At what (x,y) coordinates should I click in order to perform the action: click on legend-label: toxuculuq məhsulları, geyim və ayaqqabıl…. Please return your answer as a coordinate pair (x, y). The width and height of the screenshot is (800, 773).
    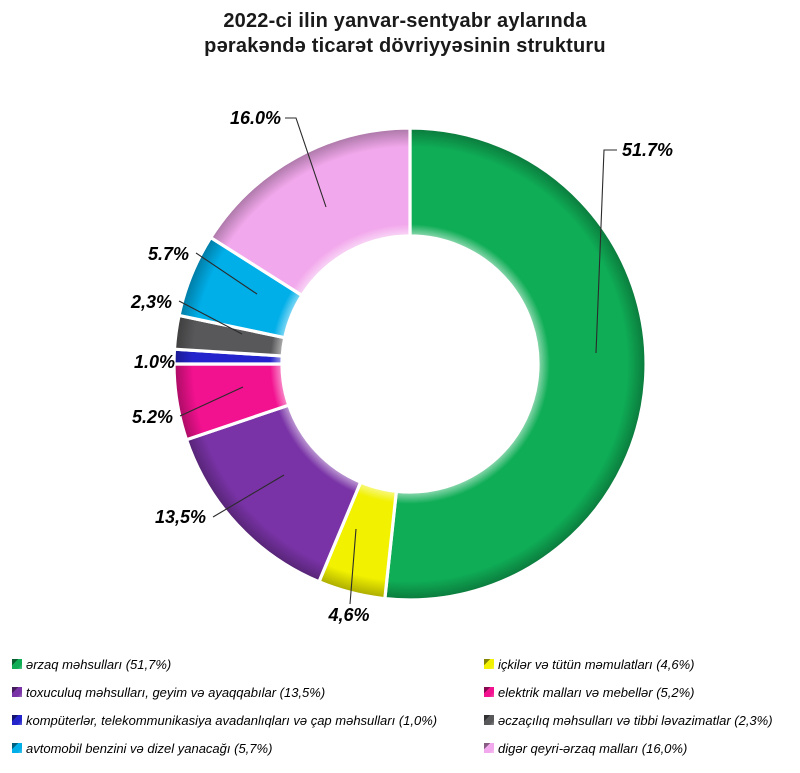
    Looking at the image, I should click on (176, 692).